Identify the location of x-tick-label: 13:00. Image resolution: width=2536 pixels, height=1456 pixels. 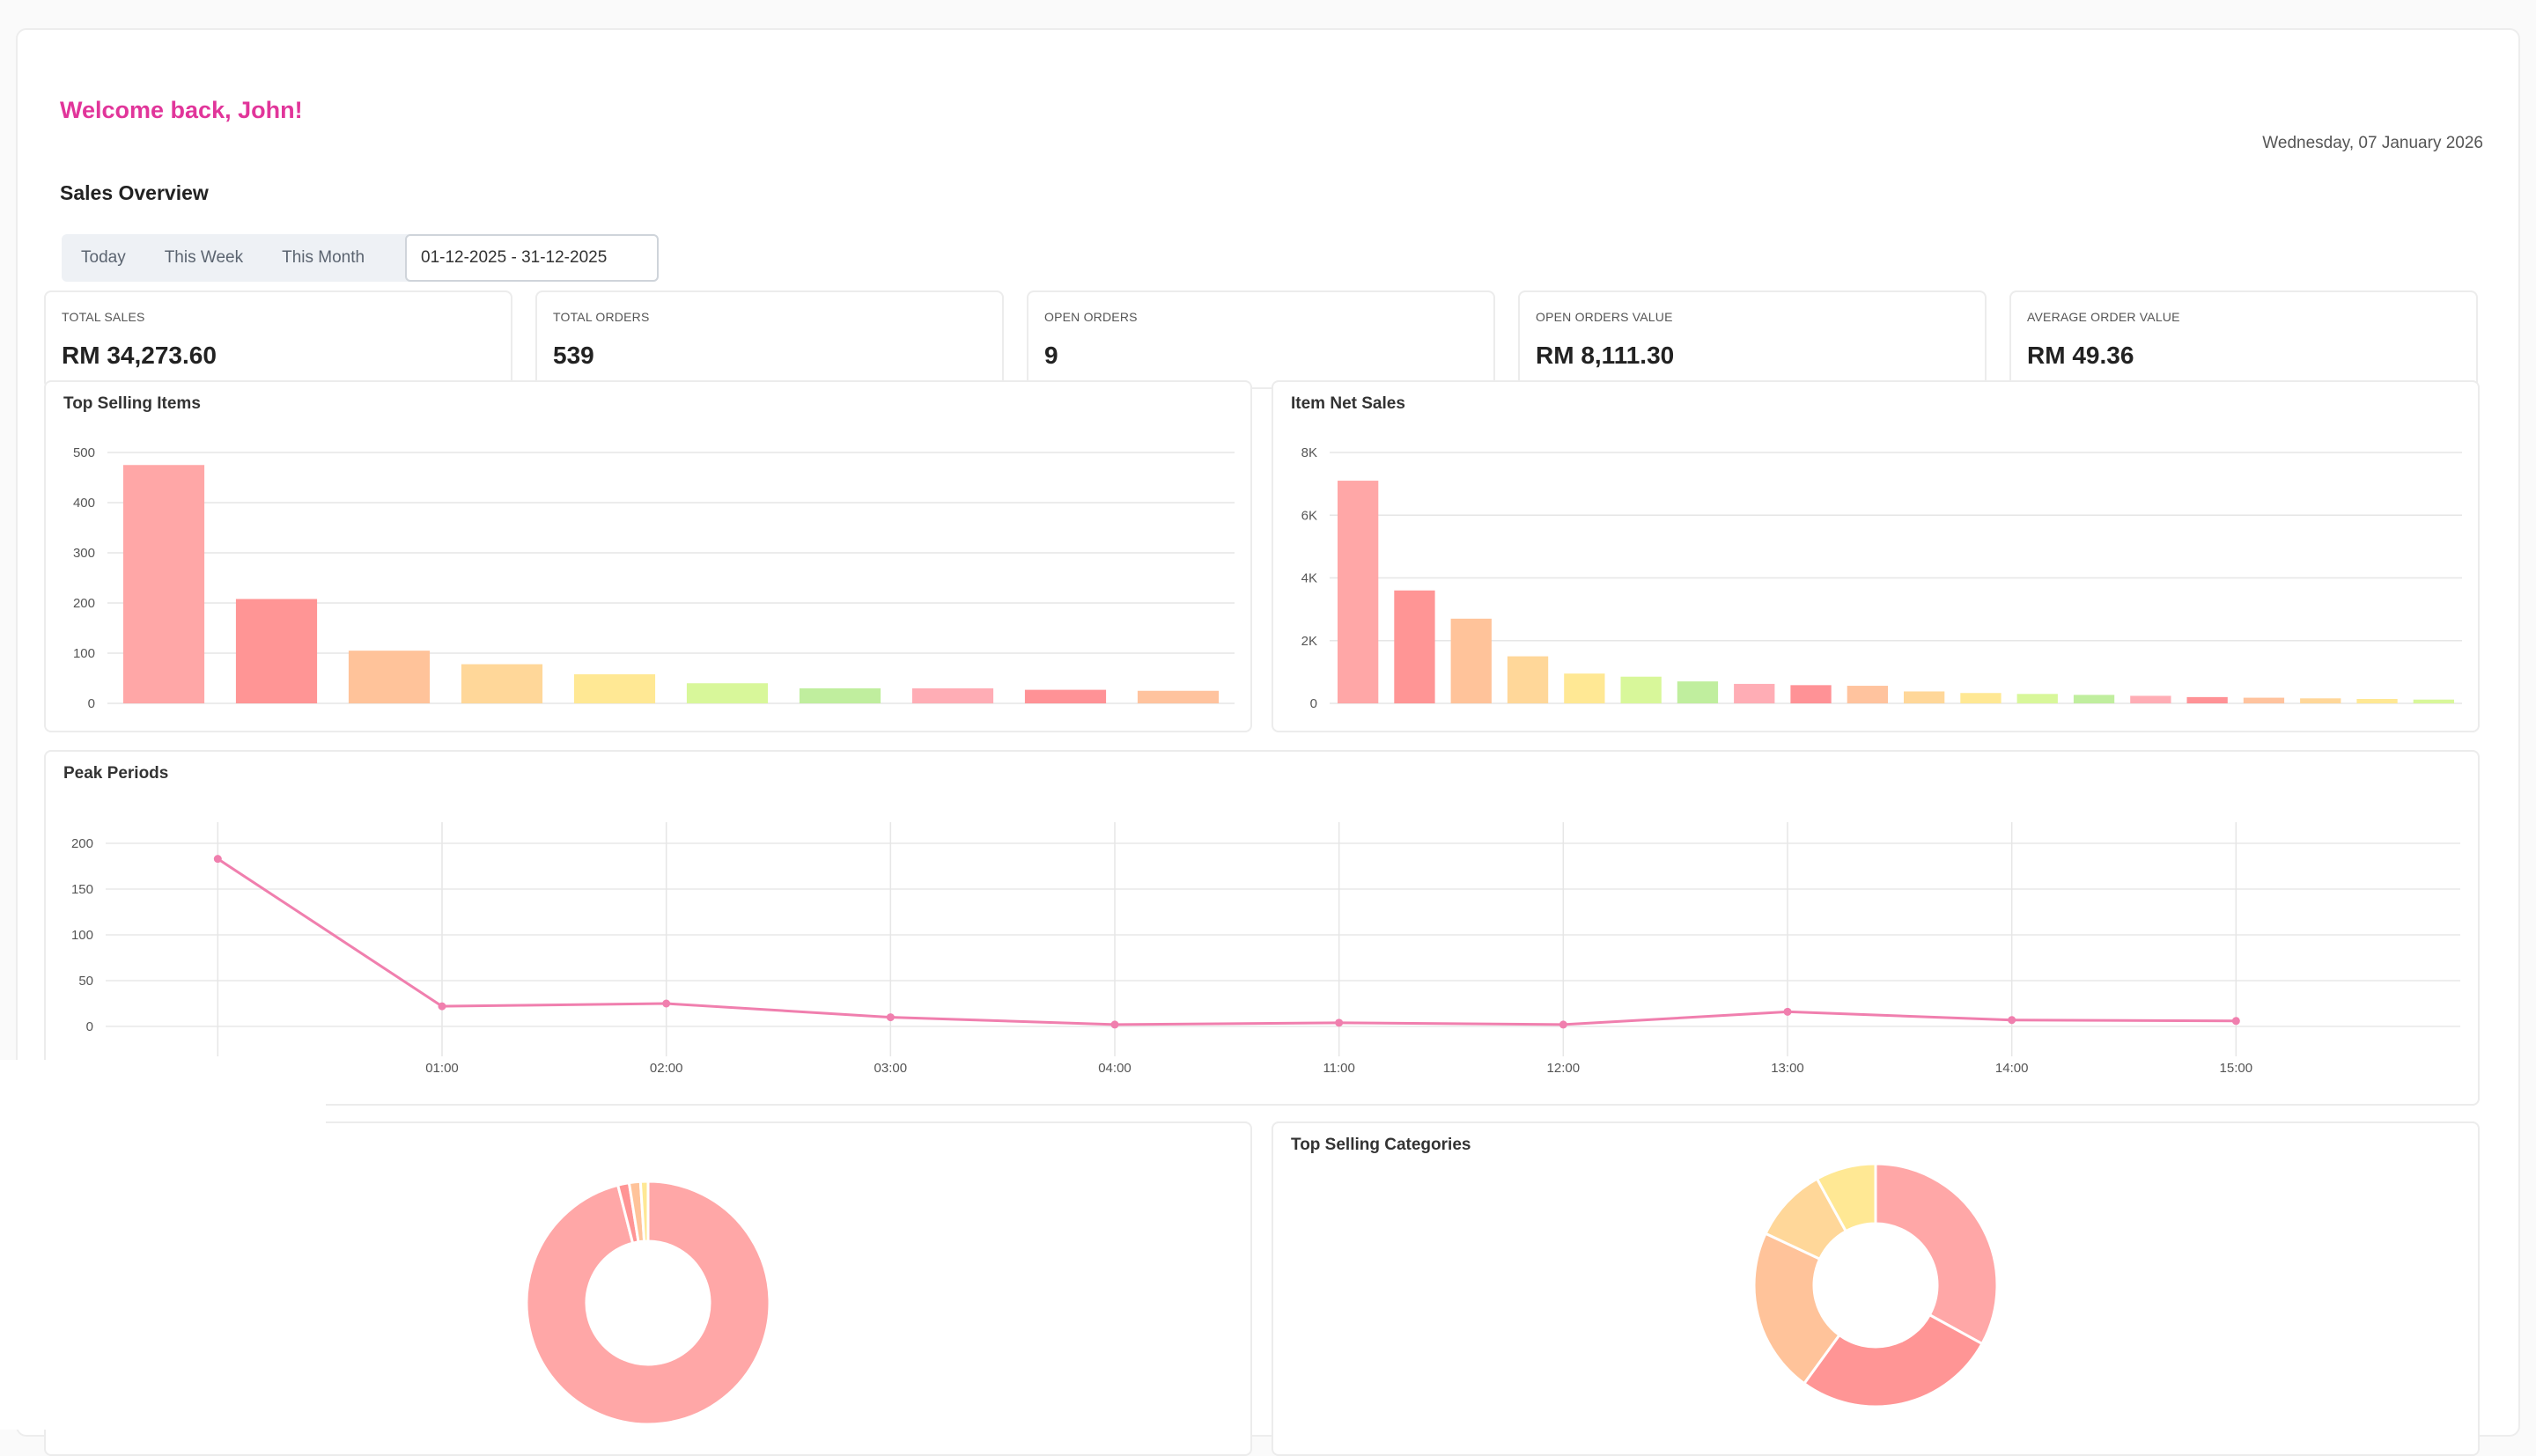
(1787, 1068).